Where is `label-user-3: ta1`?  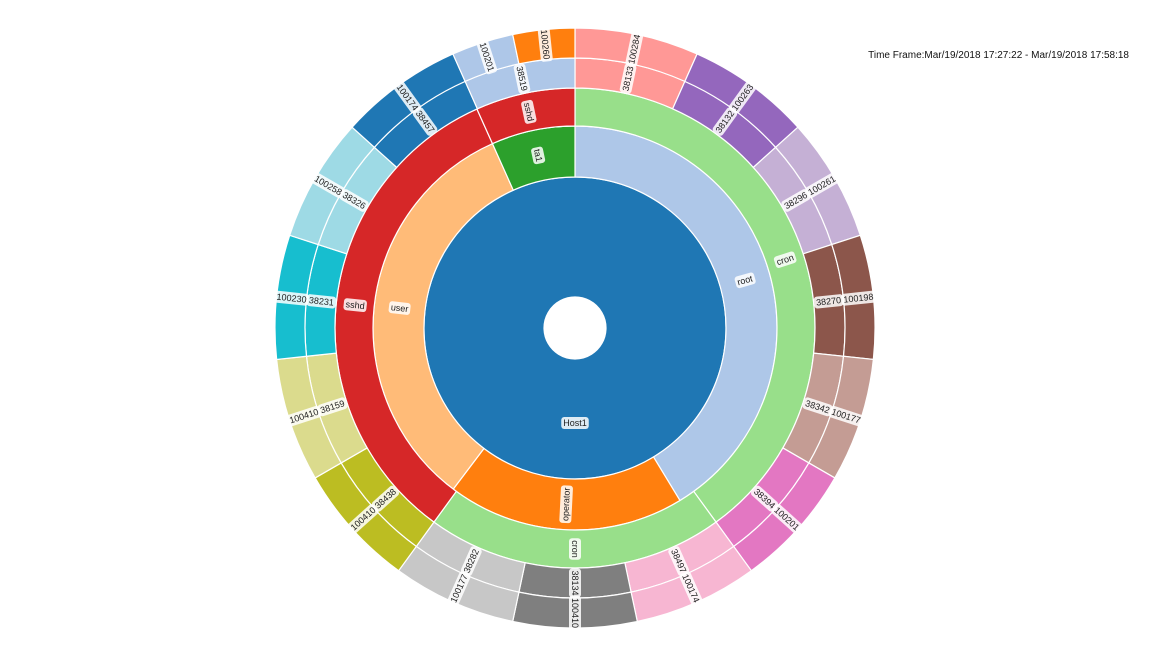
label-user-3: ta1 is located at coordinates (538, 155).